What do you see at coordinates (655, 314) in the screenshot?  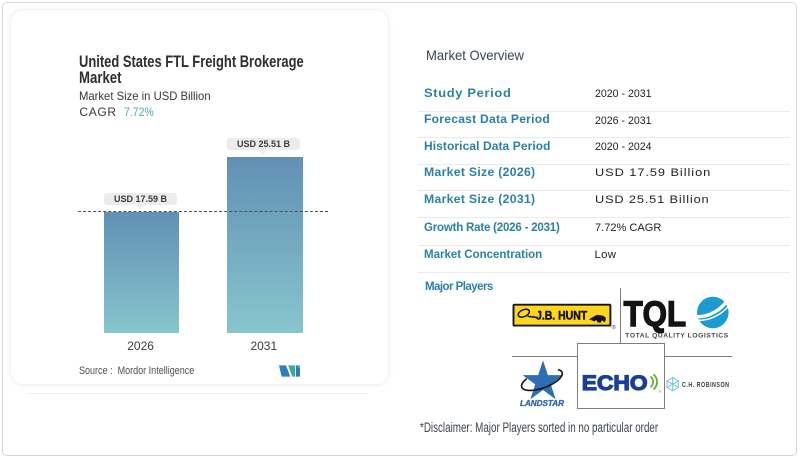 I see `svg-text: TQL` at bounding box center [655, 314].